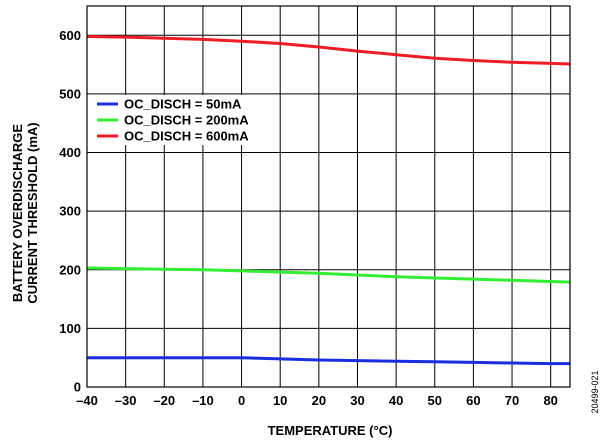 Image resolution: width=605 pixels, height=446 pixels. I want to click on x-tick-label: 50, so click(435, 400).